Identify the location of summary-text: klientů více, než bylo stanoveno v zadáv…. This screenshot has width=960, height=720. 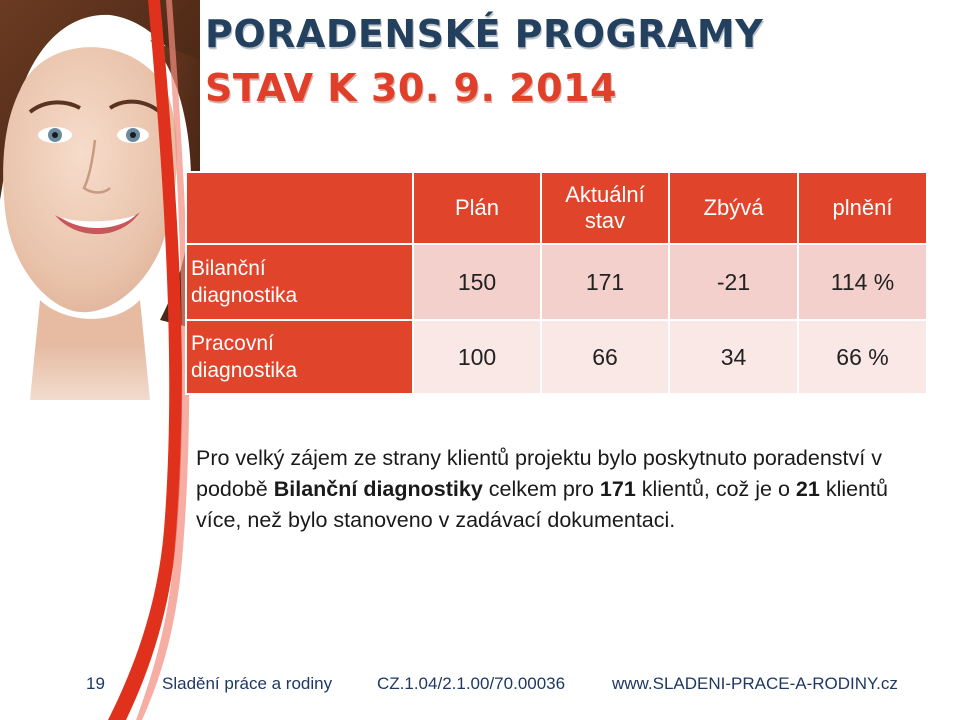
(542, 504).